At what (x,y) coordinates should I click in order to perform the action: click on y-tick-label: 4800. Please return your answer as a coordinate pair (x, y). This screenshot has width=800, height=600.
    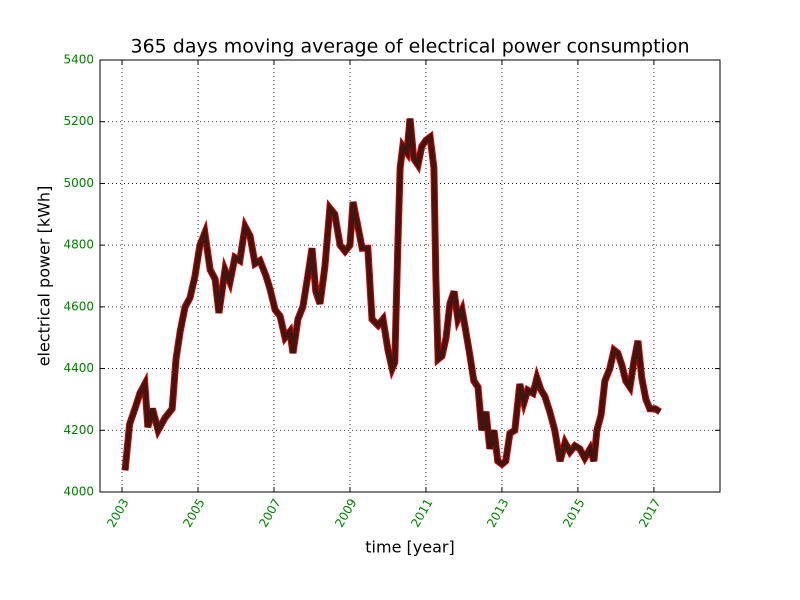
    Looking at the image, I should click on (78, 245).